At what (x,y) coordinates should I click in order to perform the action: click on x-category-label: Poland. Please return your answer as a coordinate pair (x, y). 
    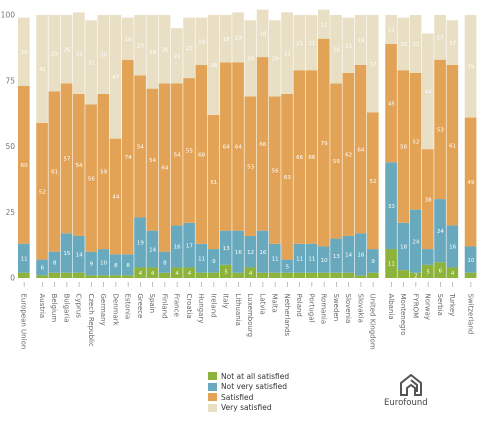
    Looking at the image, I should click on (299, 305).